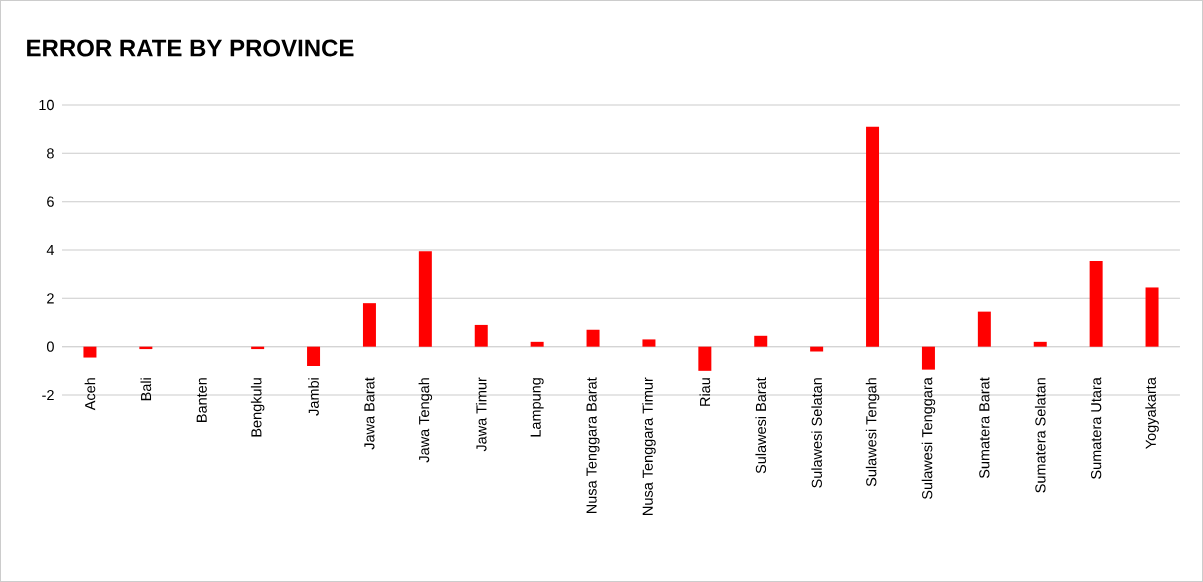 Image resolution: width=1203 pixels, height=582 pixels. I want to click on x-tick-label: Bali, so click(146, 389).